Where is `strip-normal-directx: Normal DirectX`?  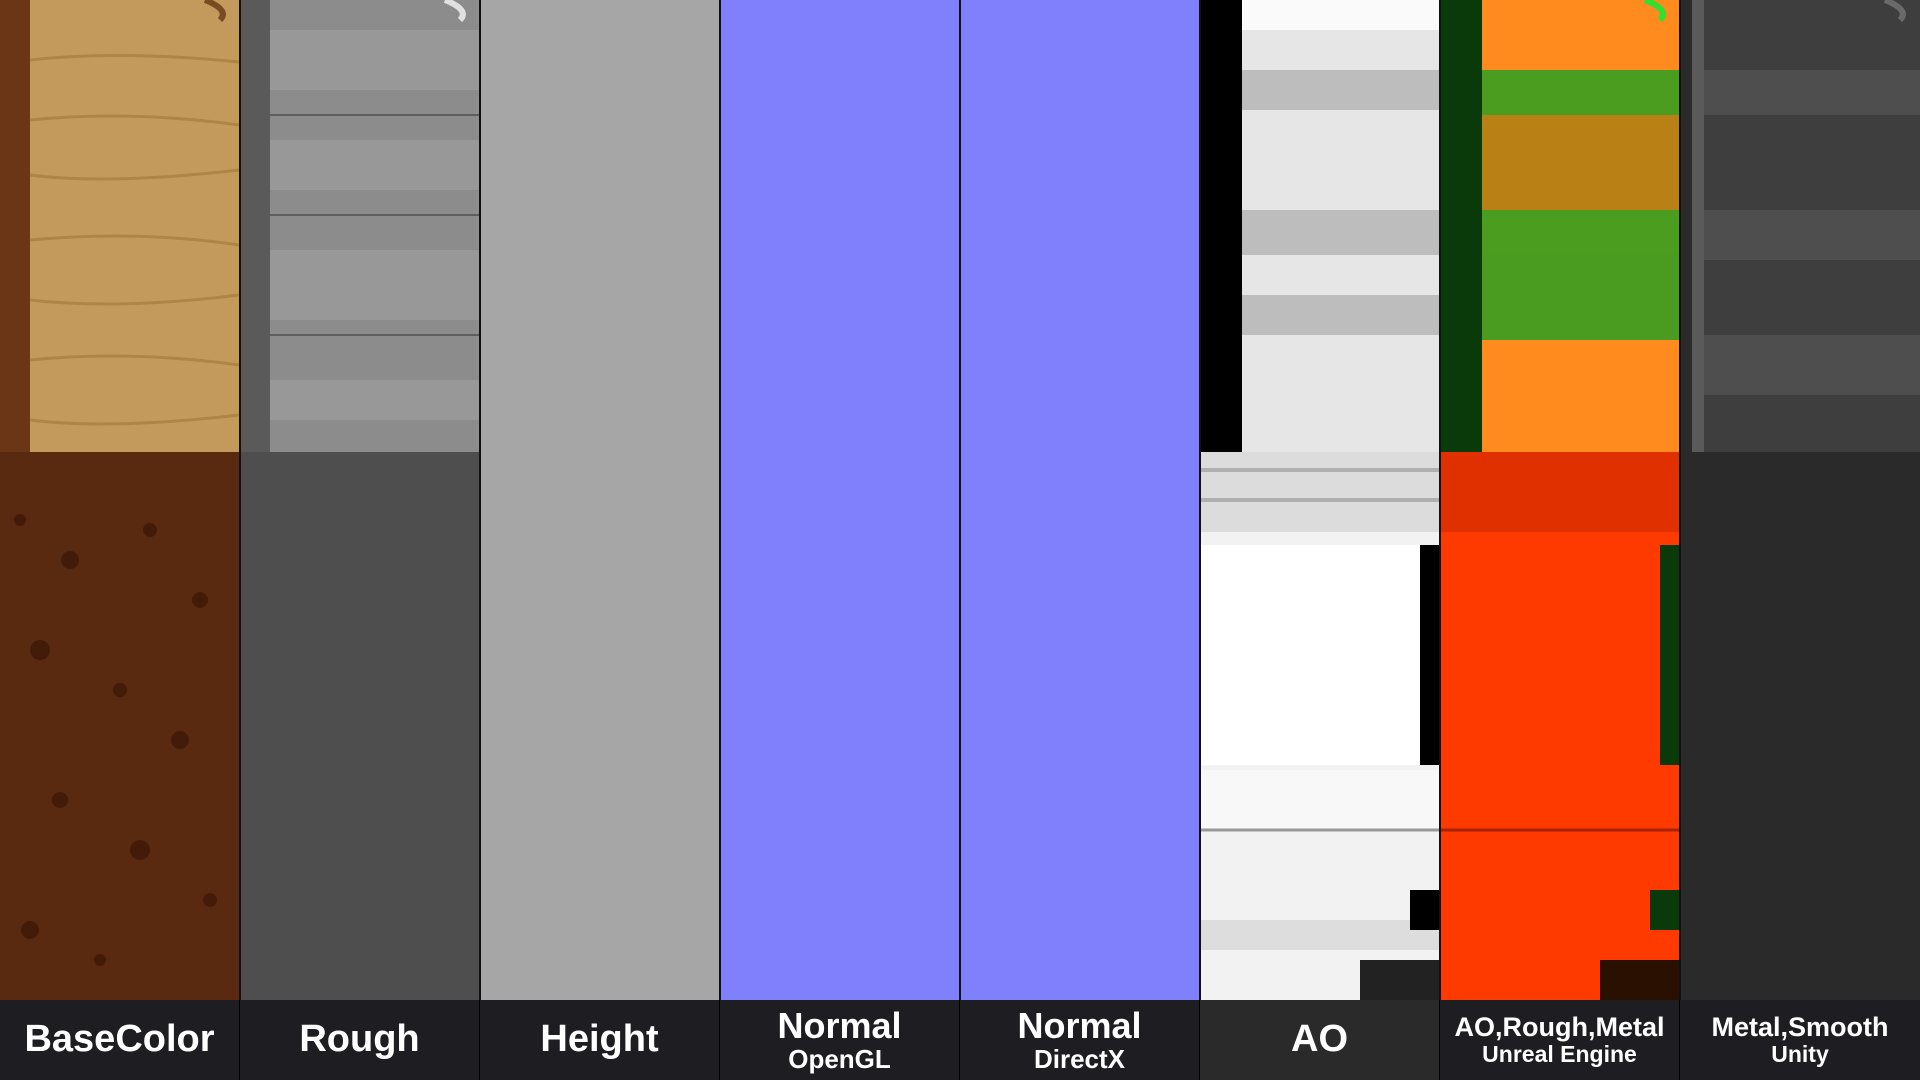 strip-normal-directx: Normal DirectX is located at coordinates (1079, 540).